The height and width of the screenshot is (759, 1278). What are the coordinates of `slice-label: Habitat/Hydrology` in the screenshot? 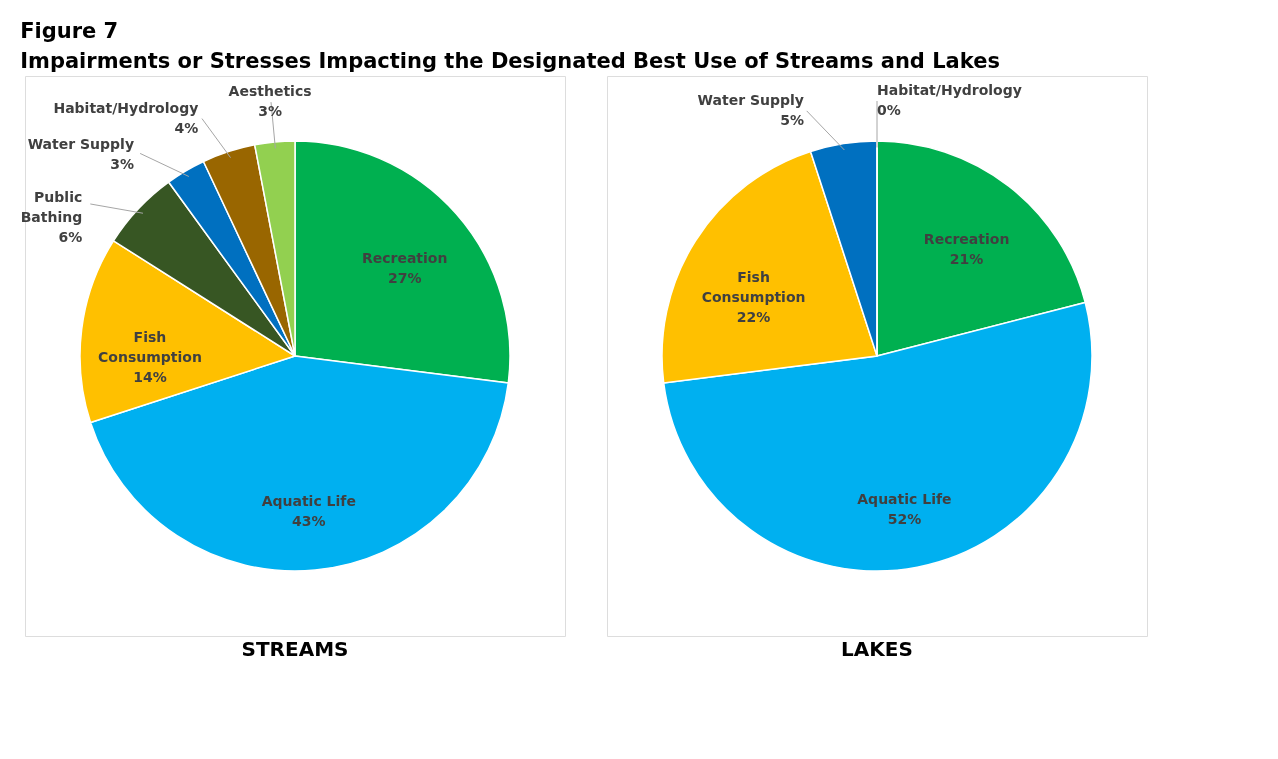 It's located at (126, 108).